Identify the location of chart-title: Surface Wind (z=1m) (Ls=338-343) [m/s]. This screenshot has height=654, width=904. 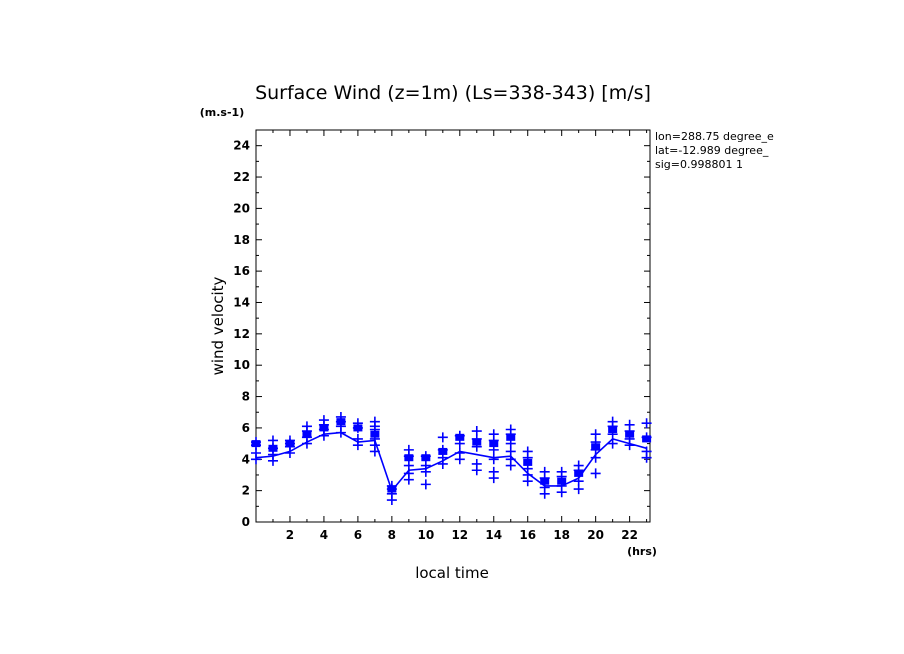
(453, 93).